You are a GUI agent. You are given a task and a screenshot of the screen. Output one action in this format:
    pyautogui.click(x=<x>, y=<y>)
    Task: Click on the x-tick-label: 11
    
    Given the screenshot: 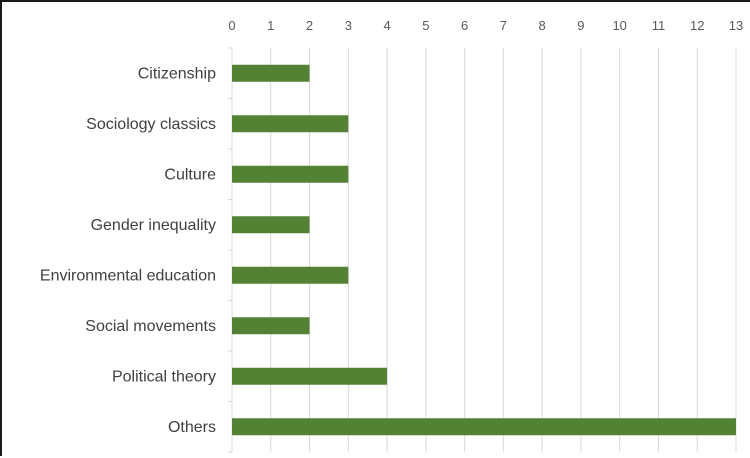 What is the action you would take?
    pyautogui.click(x=659, y=25)
    